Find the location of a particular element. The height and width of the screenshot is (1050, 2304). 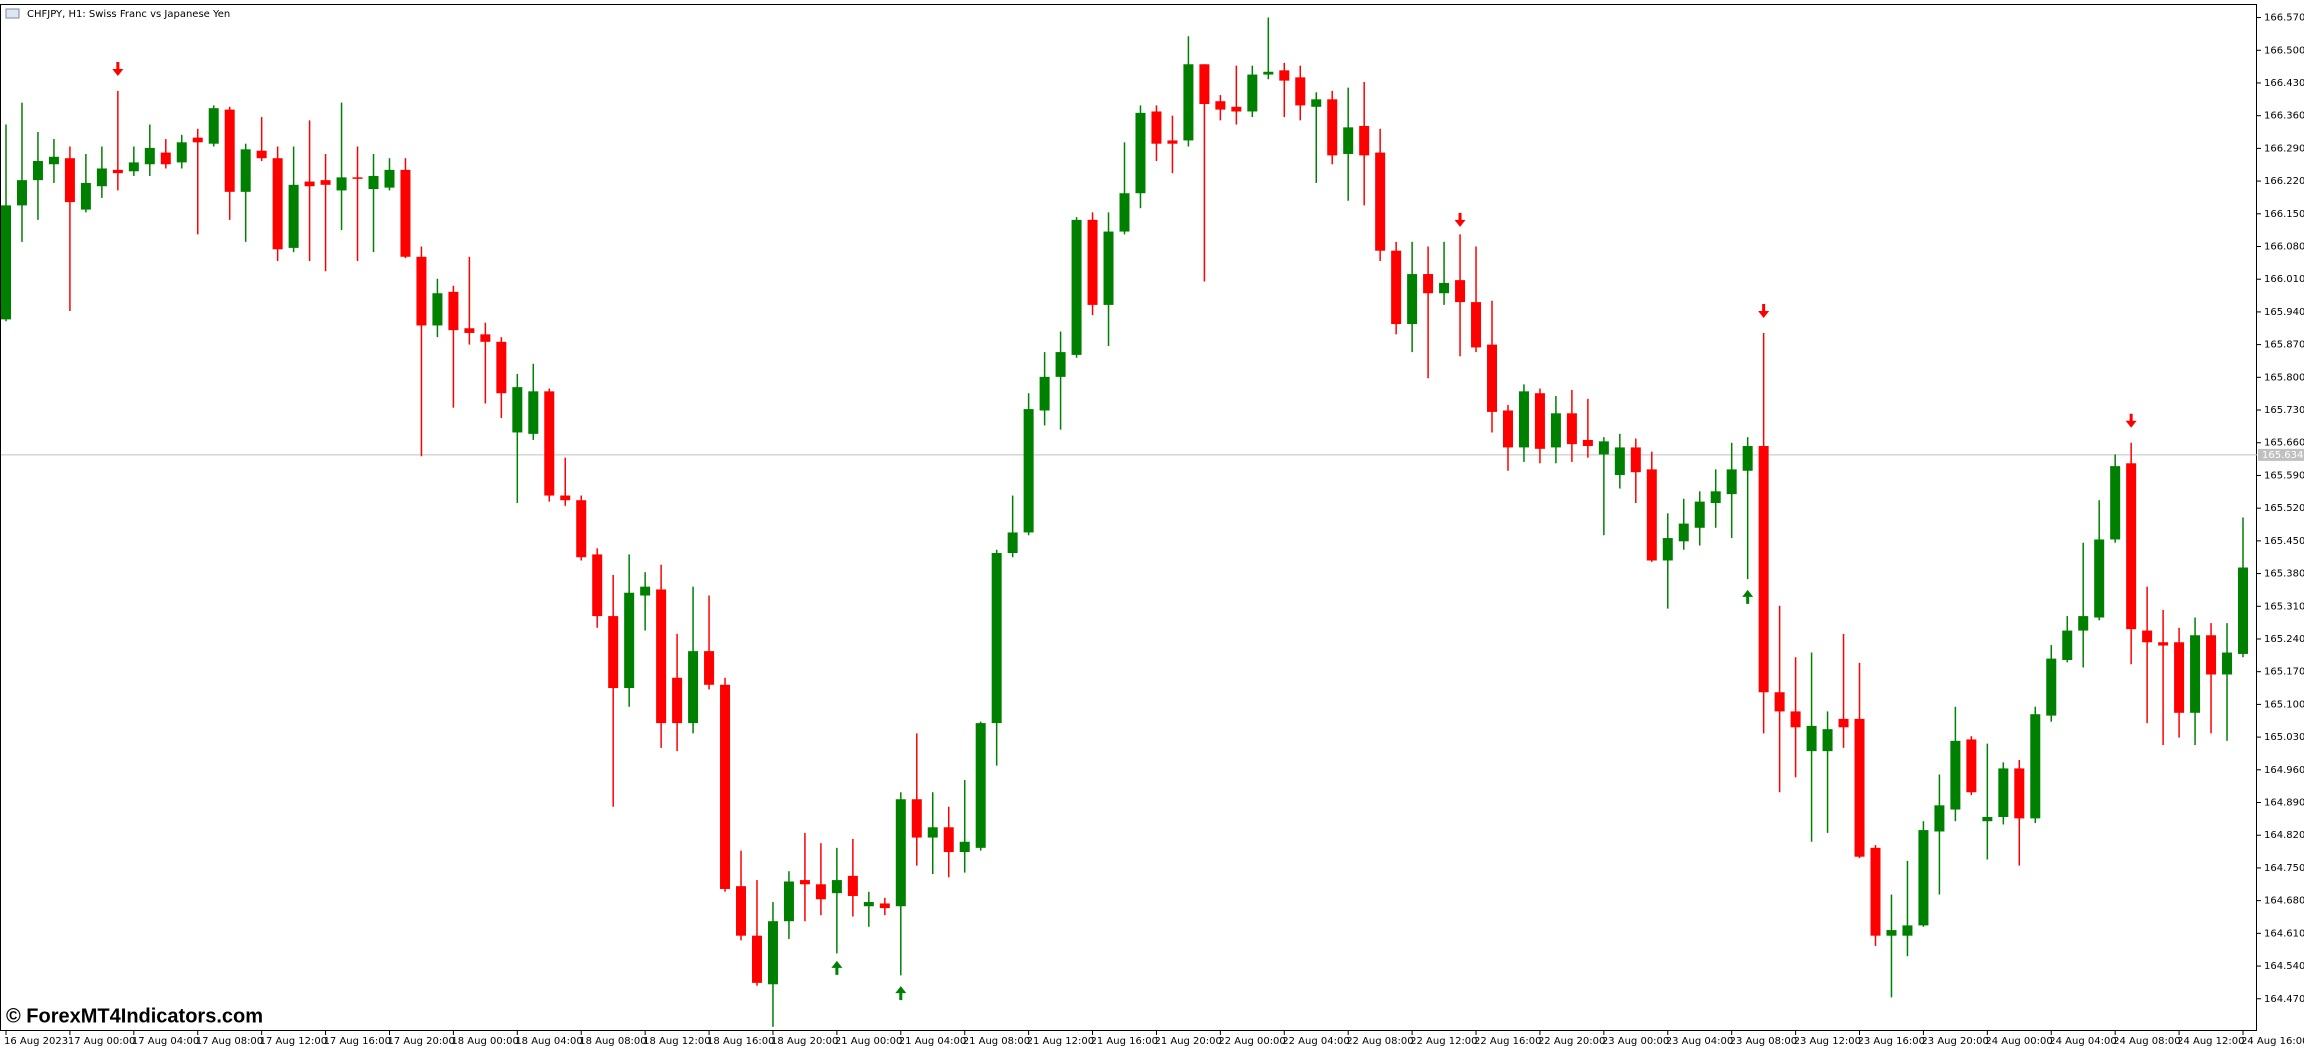

y-tick-label: 166.010 is located at coordinates (2284, 279).